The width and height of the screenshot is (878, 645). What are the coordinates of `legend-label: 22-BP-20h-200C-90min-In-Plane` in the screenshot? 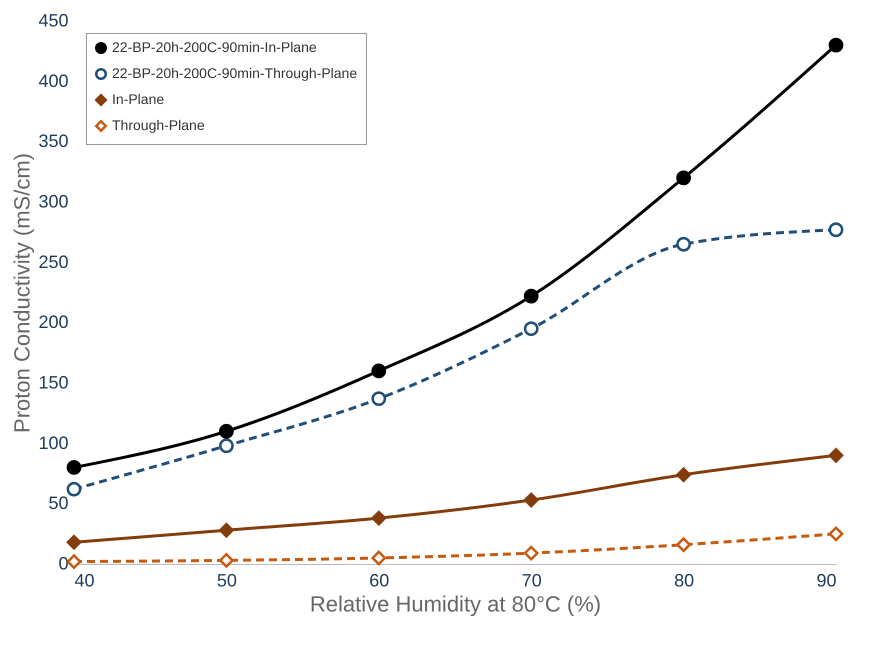 It's located at (214, 47).